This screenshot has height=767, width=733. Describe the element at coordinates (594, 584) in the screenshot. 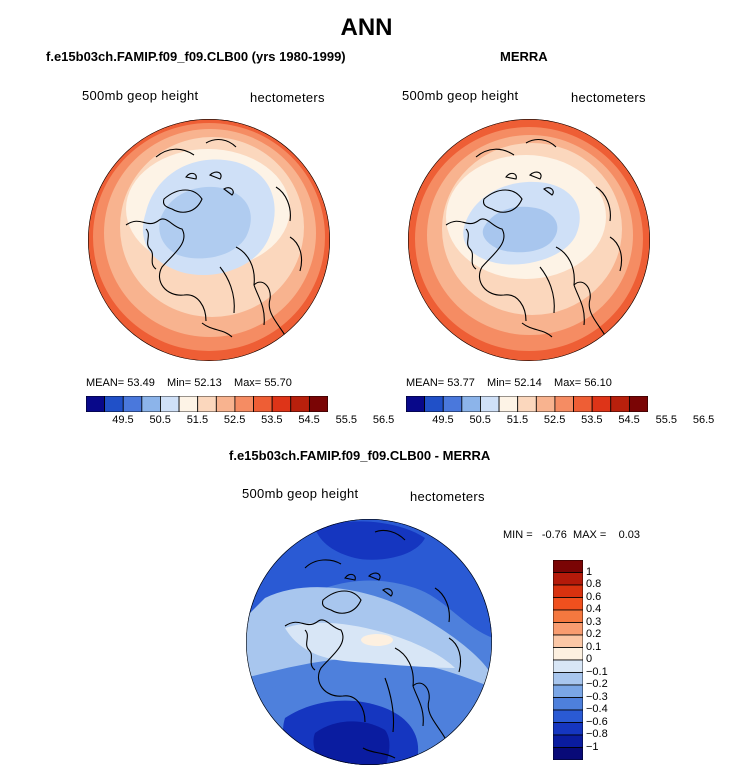

I see `diff-colorbar-tick-label: 0.8` at that location.